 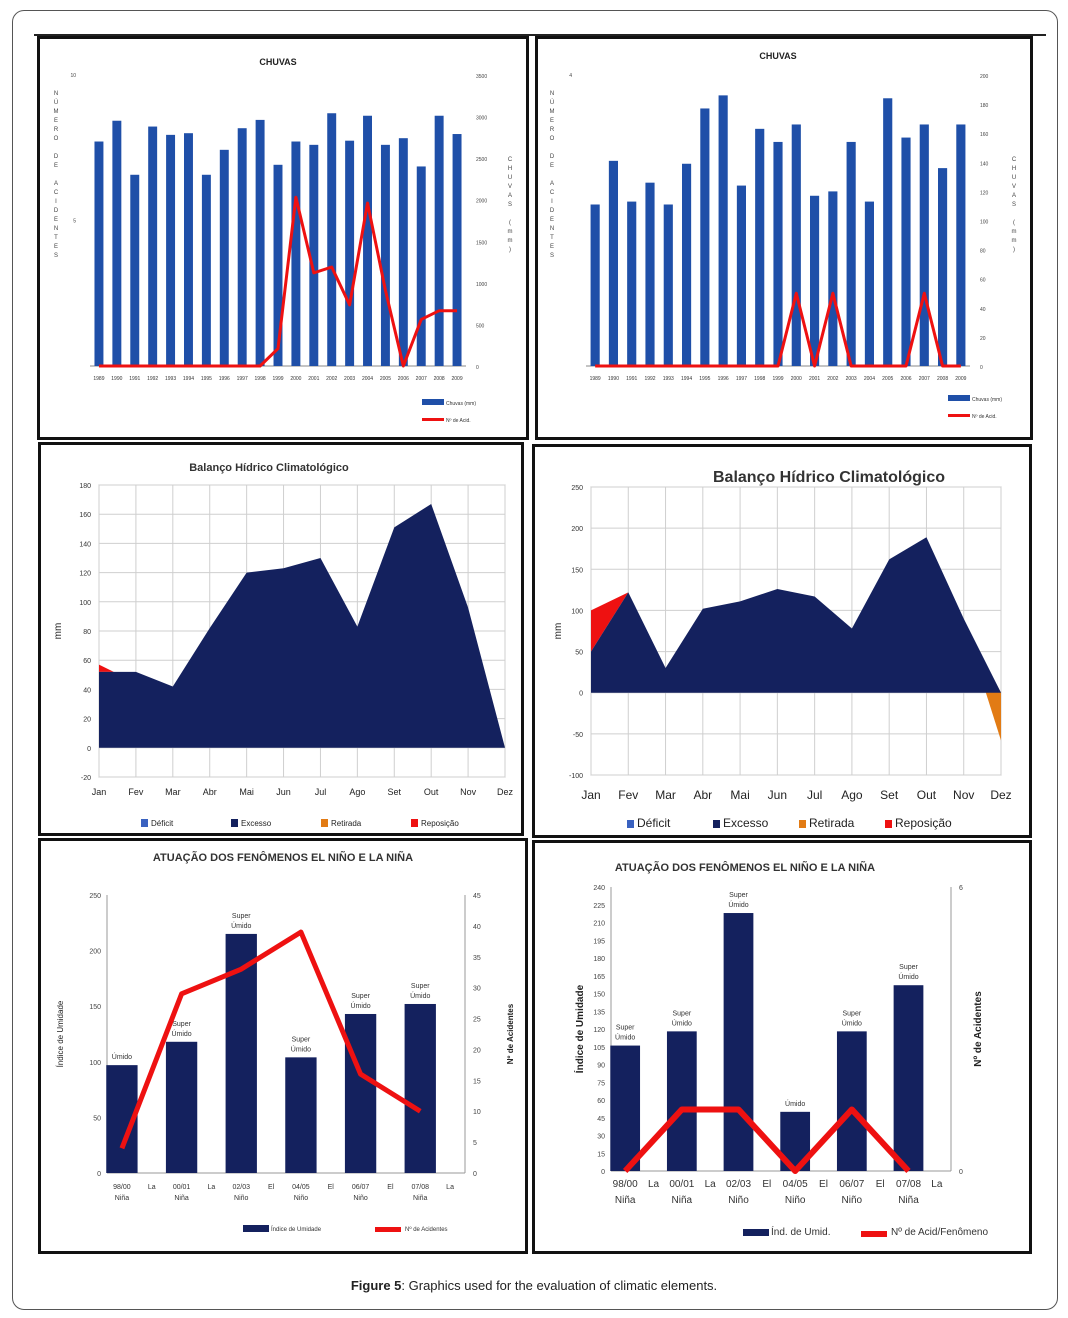 I want to click on area-reposição, so click(x=610, y=622).